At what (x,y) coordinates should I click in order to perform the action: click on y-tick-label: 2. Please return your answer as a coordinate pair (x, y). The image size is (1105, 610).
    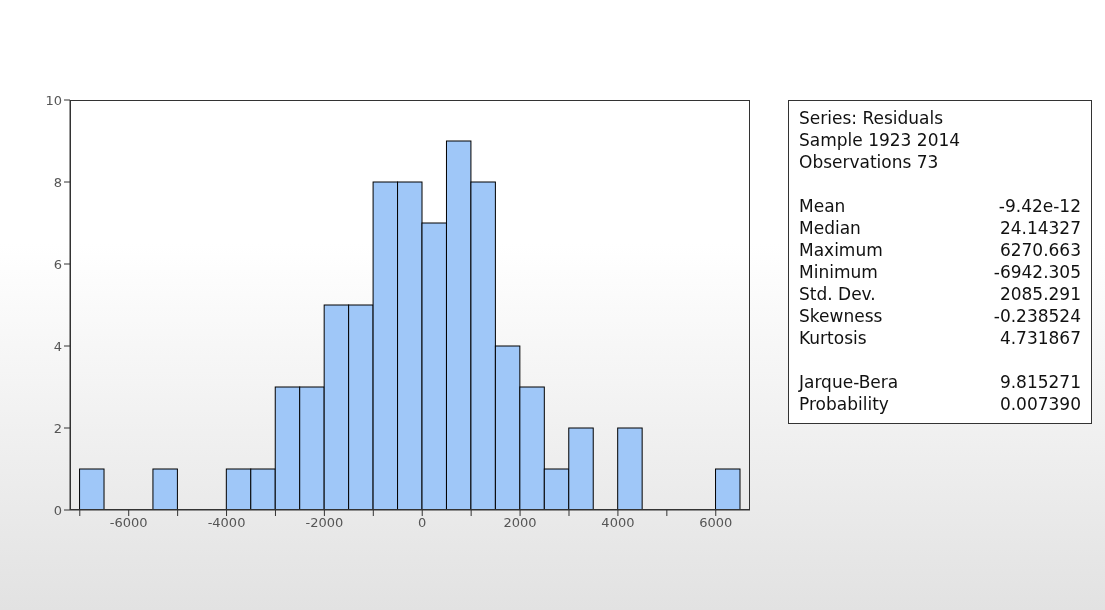
    Looking at the image, I should click on (57, 428).